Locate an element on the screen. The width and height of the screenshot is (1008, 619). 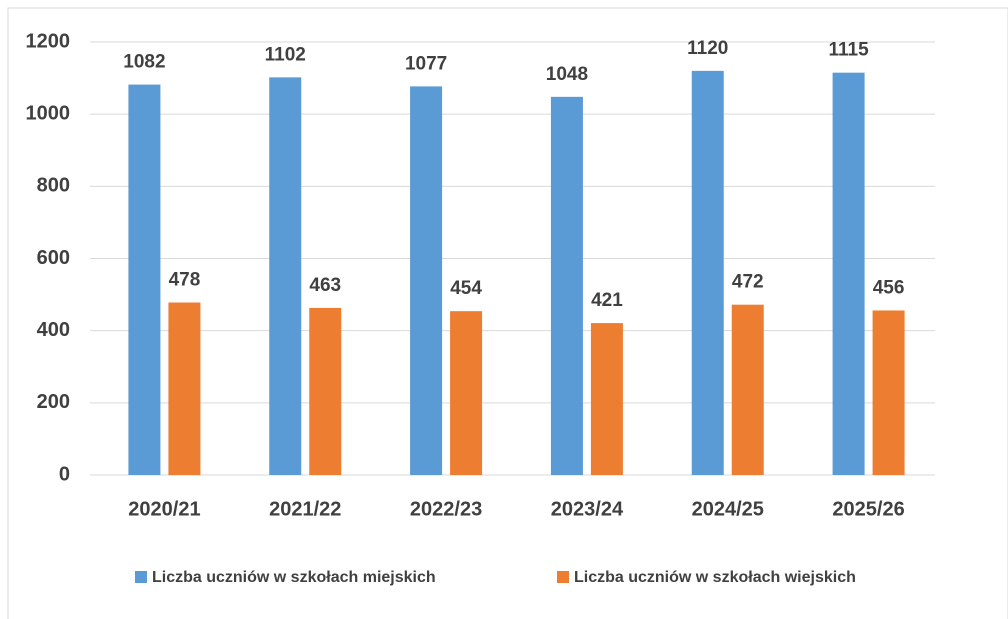
y-tick-label: 1000 is located at coordinates (48, 113).